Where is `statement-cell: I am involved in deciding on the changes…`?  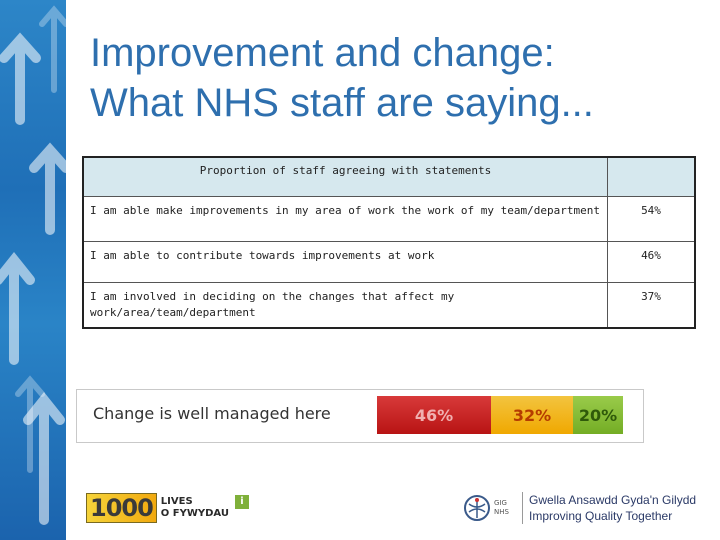 statement-cell: I am involved in deciding on the changes… is located at coordinates (345, 305).